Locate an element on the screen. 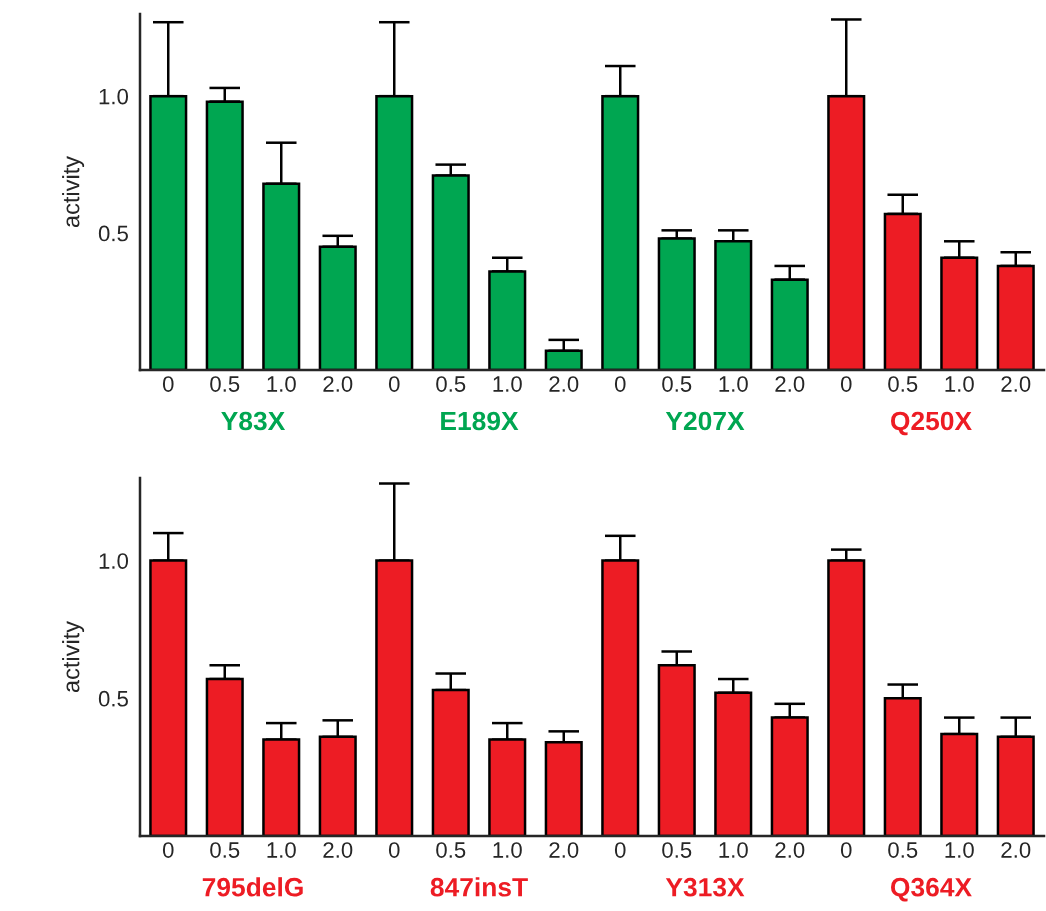 Image resolution: width=1046 pixels, height=911 pixels. series-label: Y83X is located at coordinates (253, 421).